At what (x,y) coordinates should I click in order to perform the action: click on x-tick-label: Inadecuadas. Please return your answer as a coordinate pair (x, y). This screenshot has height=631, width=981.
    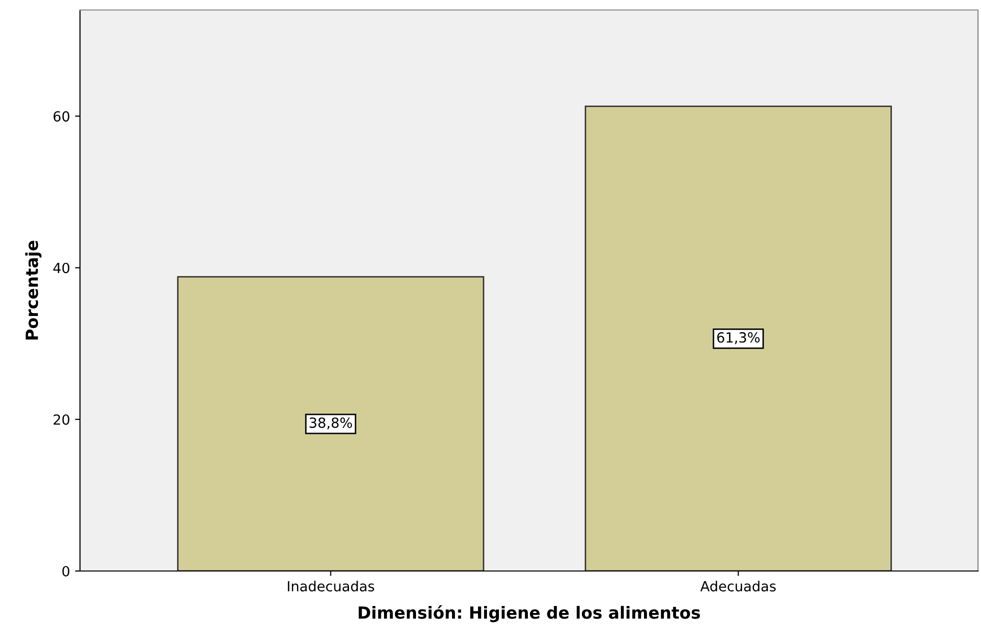
    Looking at the image, I should click on (331, 586).